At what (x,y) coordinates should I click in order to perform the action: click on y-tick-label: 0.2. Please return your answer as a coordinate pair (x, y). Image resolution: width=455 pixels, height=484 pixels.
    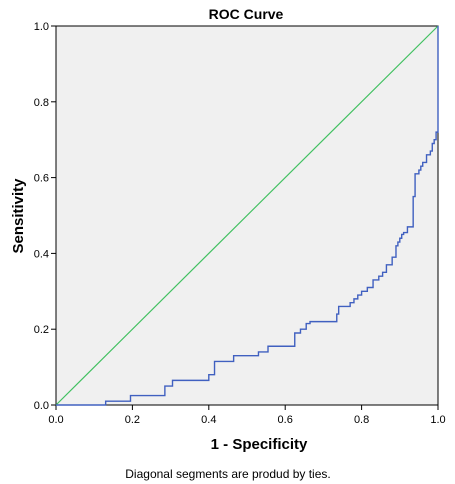
    Looking at the image, I should click on (41, 330).